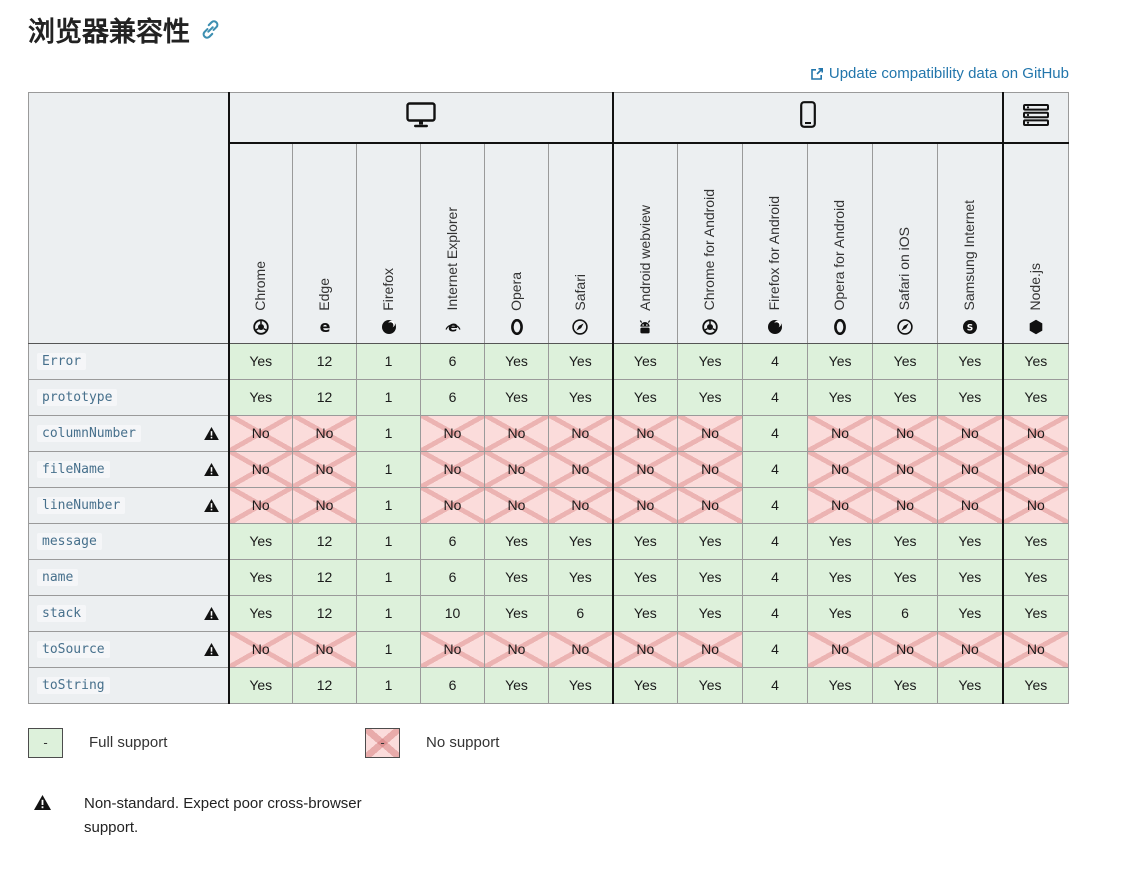  Describe the element at coordinates (210, 29) in the screenshot. I see `anchor-link-icon` at that location.